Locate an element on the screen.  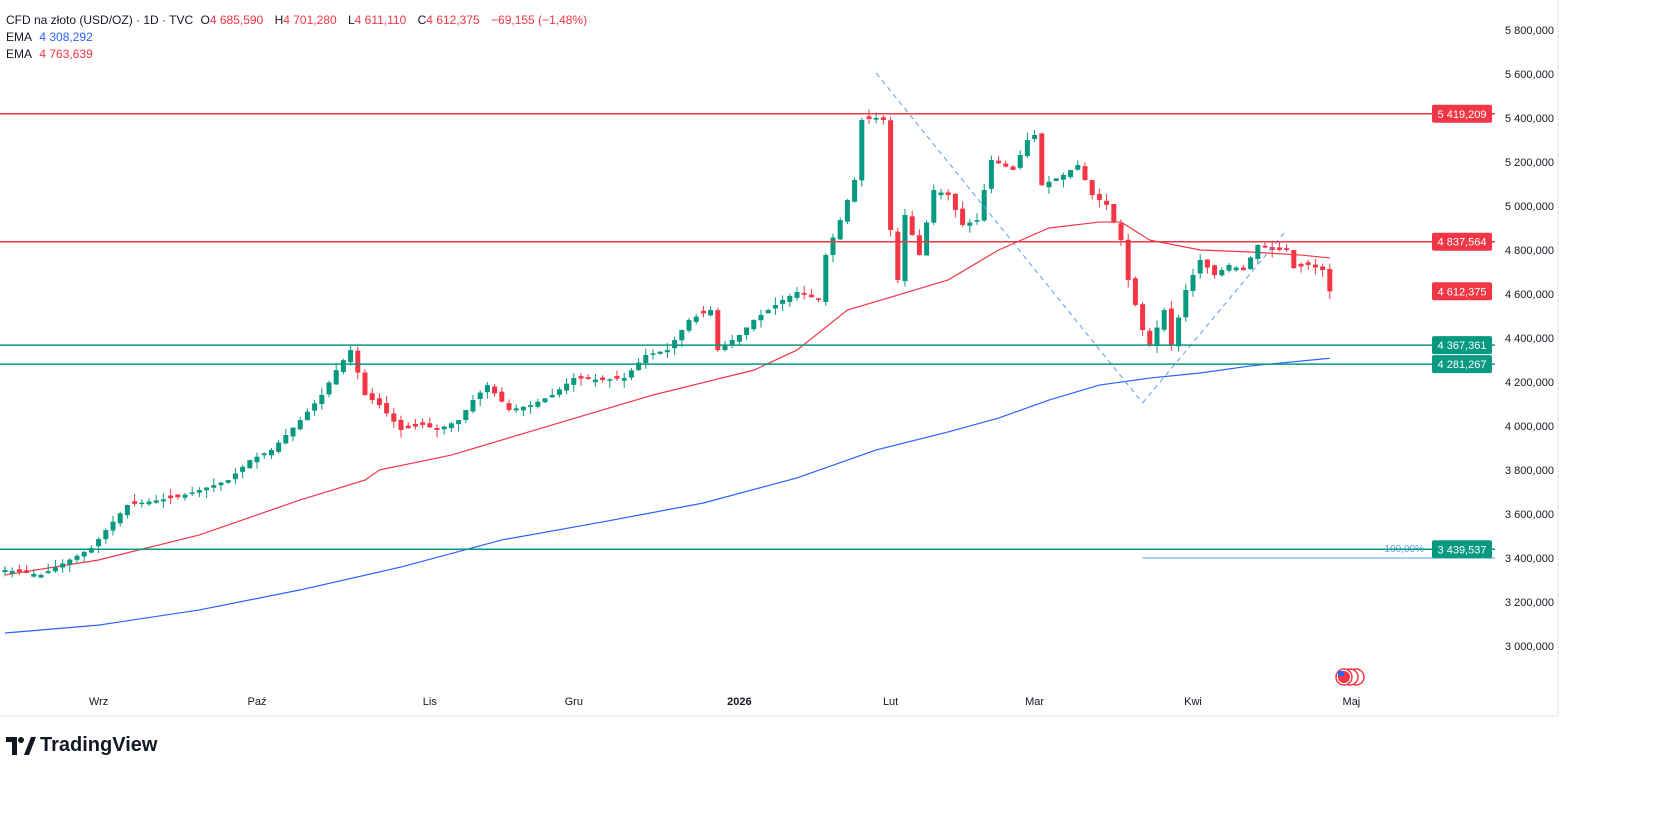
y-tick-label: 3 600,000 is located at coordinates (1529, 515).